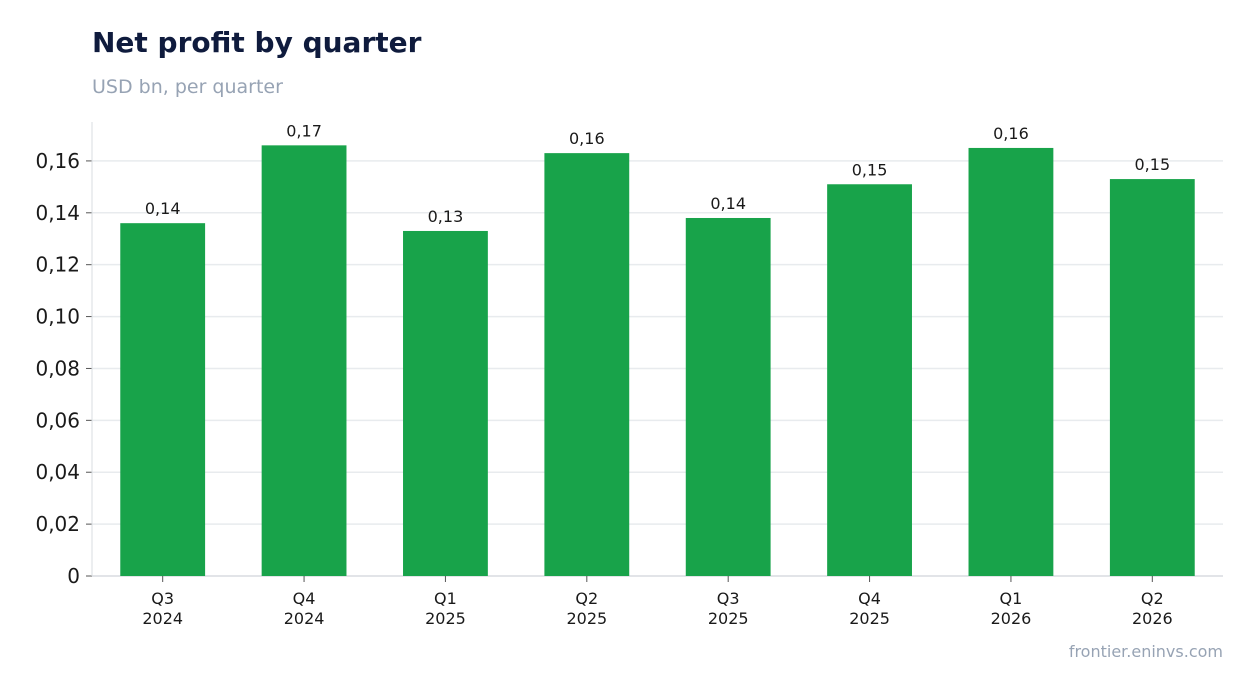  Describe the element at coordinates (73, 576) in the screenshot. I see `y-tick-label: 0` at that location.